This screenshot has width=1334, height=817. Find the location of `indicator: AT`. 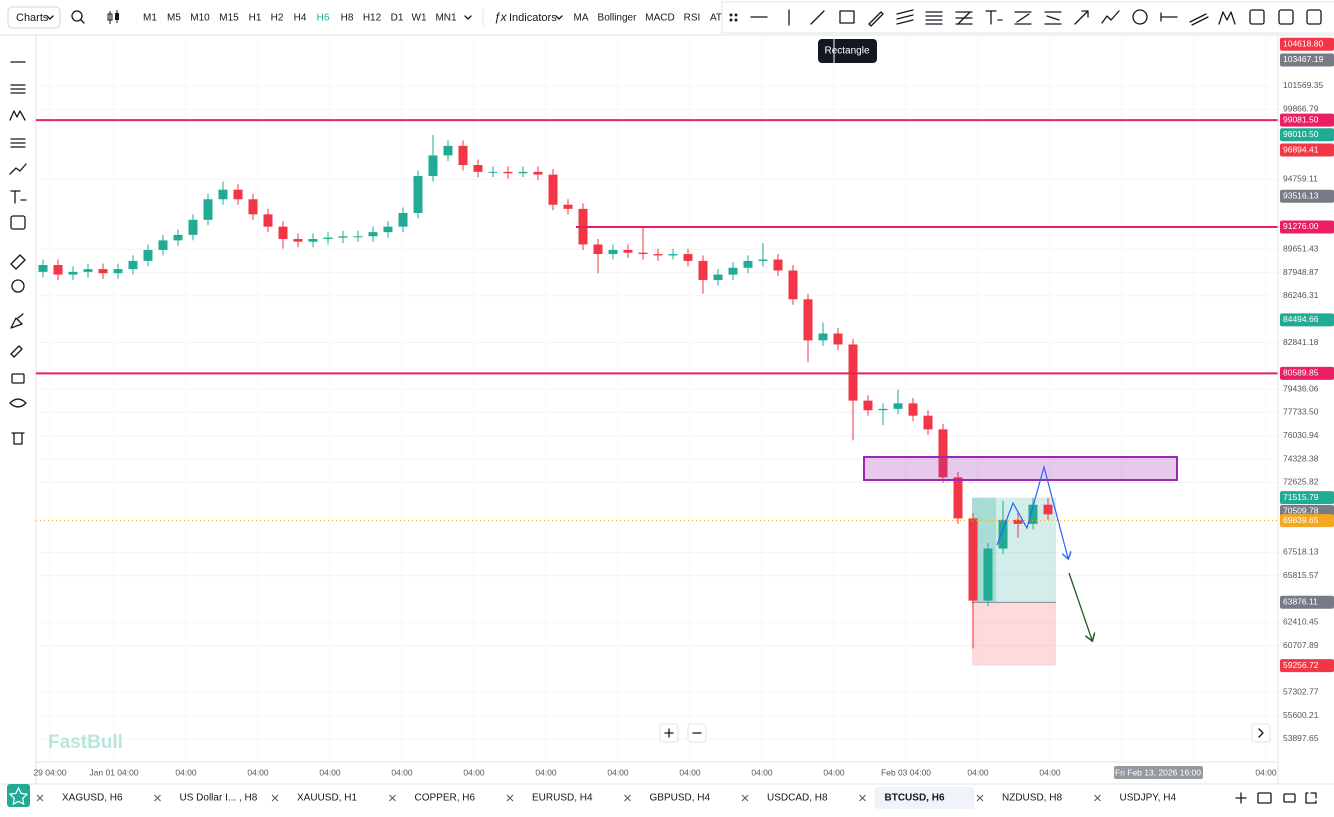

indicator: AT is located at coordinates (716, 18).